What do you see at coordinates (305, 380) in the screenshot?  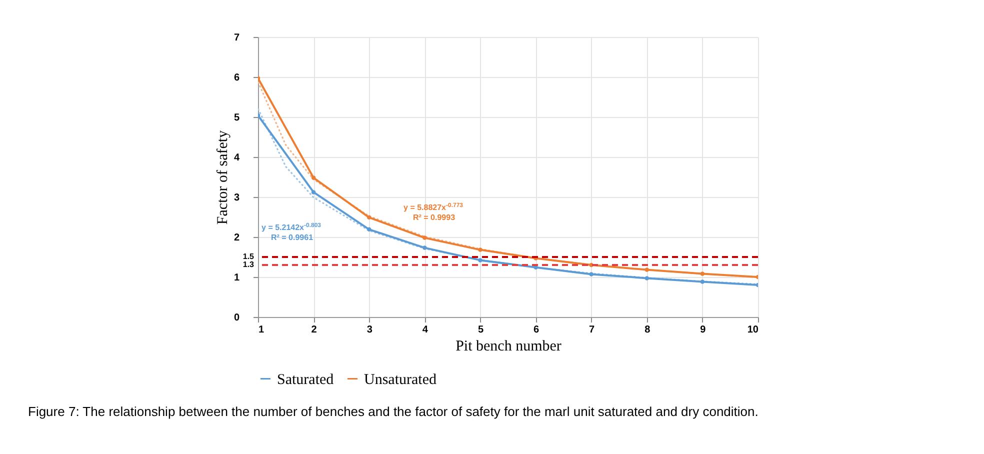 I see `legend-label: Saturated` at bounding box center [305, 380].